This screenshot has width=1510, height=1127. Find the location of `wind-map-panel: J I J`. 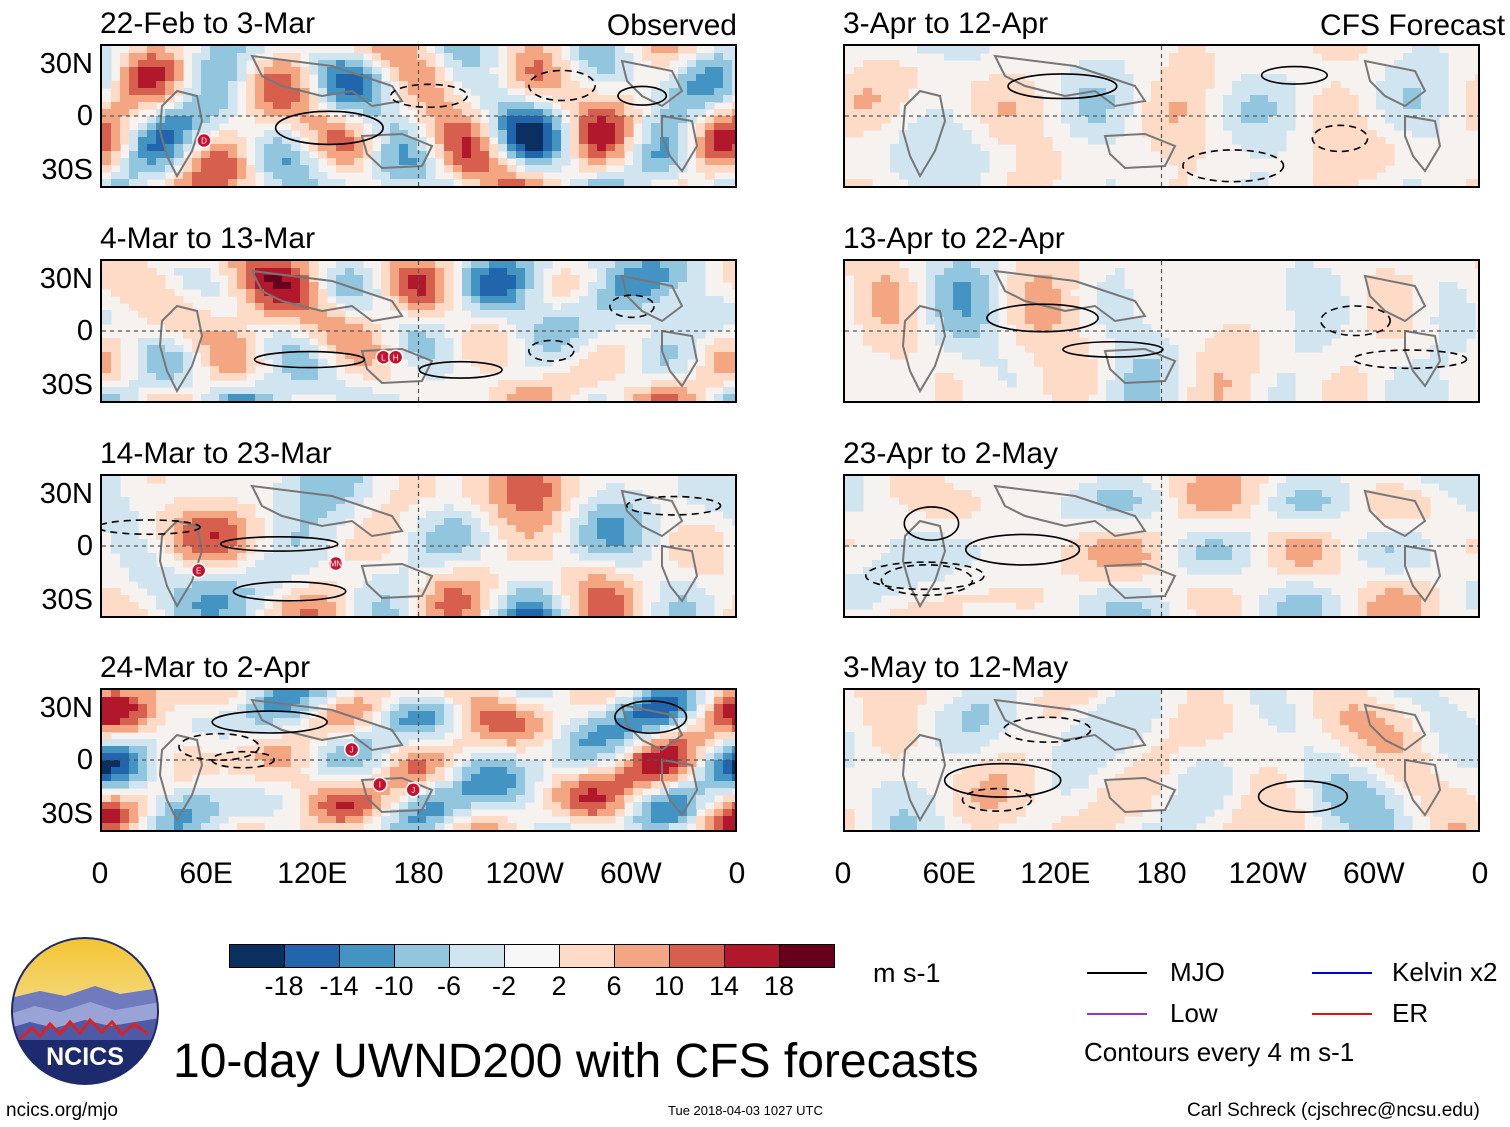

wind-map-panel: J I J is located at coordinates (418, 760).